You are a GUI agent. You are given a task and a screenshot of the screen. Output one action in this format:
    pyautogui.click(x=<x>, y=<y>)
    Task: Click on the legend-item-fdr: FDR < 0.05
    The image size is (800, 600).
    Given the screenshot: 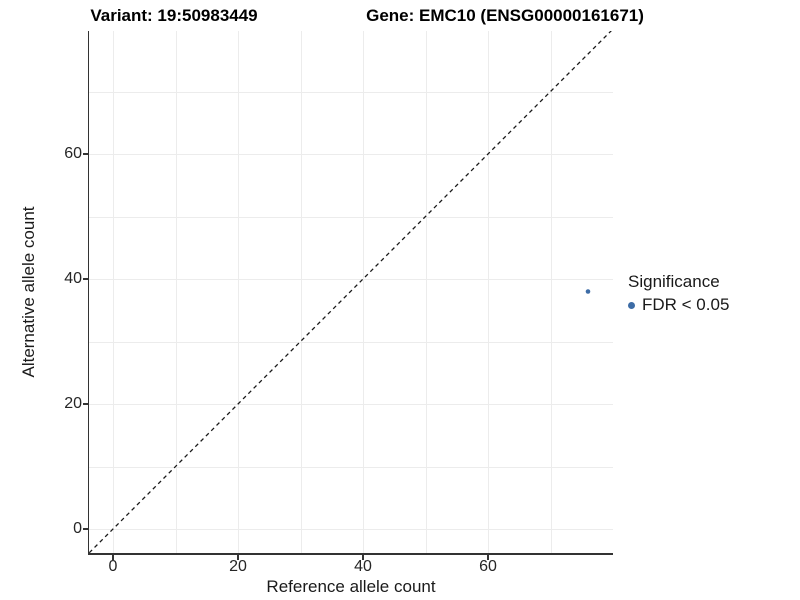 What is the action you would take?
    pyautogui.click(x=678, y=305)
    